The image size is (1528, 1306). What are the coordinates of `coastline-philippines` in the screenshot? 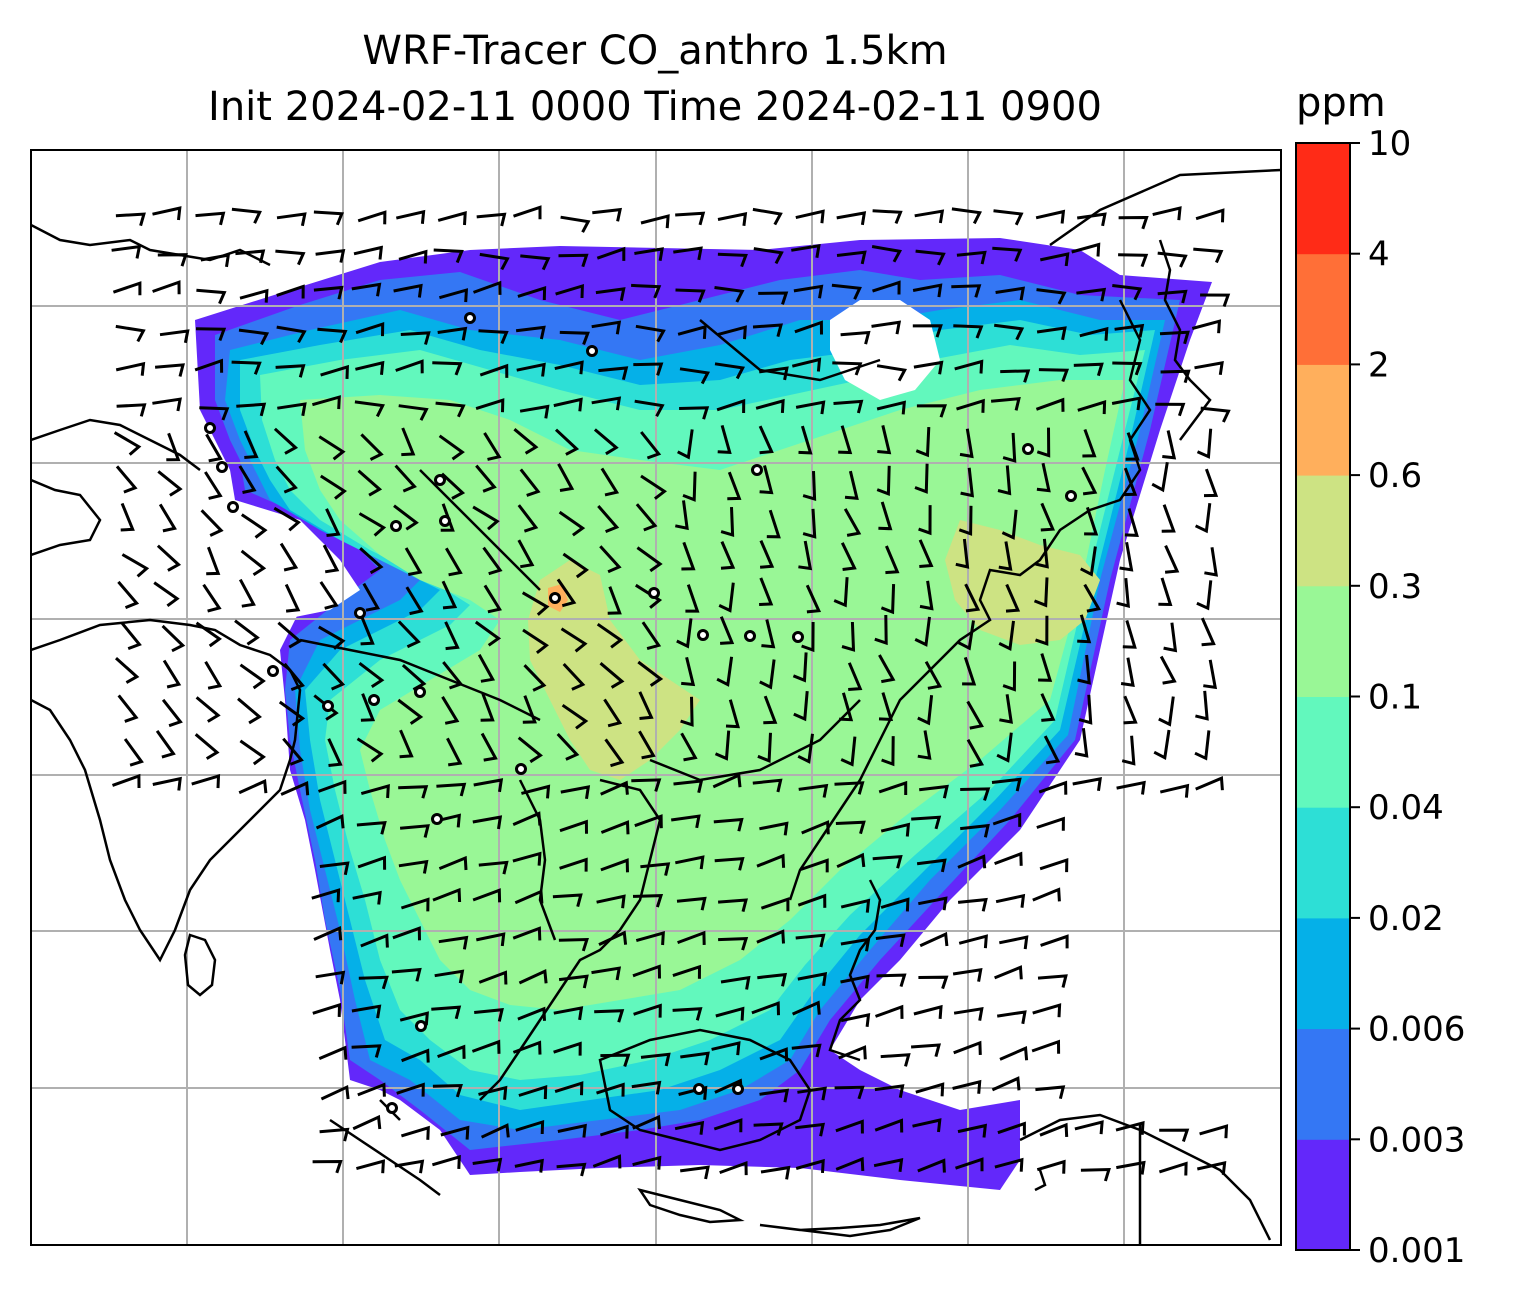 It's located at (855, 970).